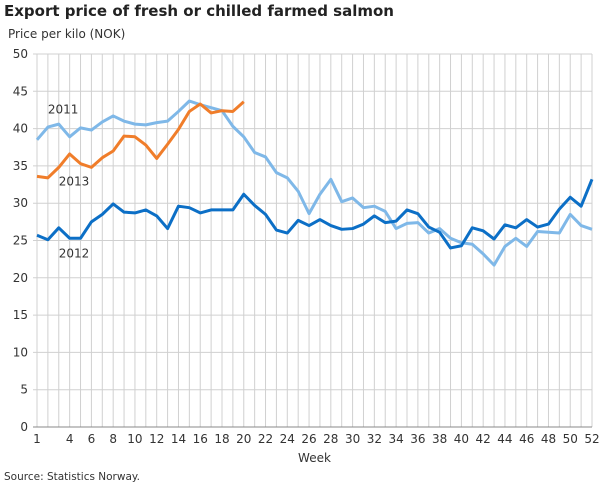 This screenshot has width=610, height=488. What do you see at coordinates (526, 439) in the screenshot?
I see `x-tick-label: 46` at bounding box center [526, 439].